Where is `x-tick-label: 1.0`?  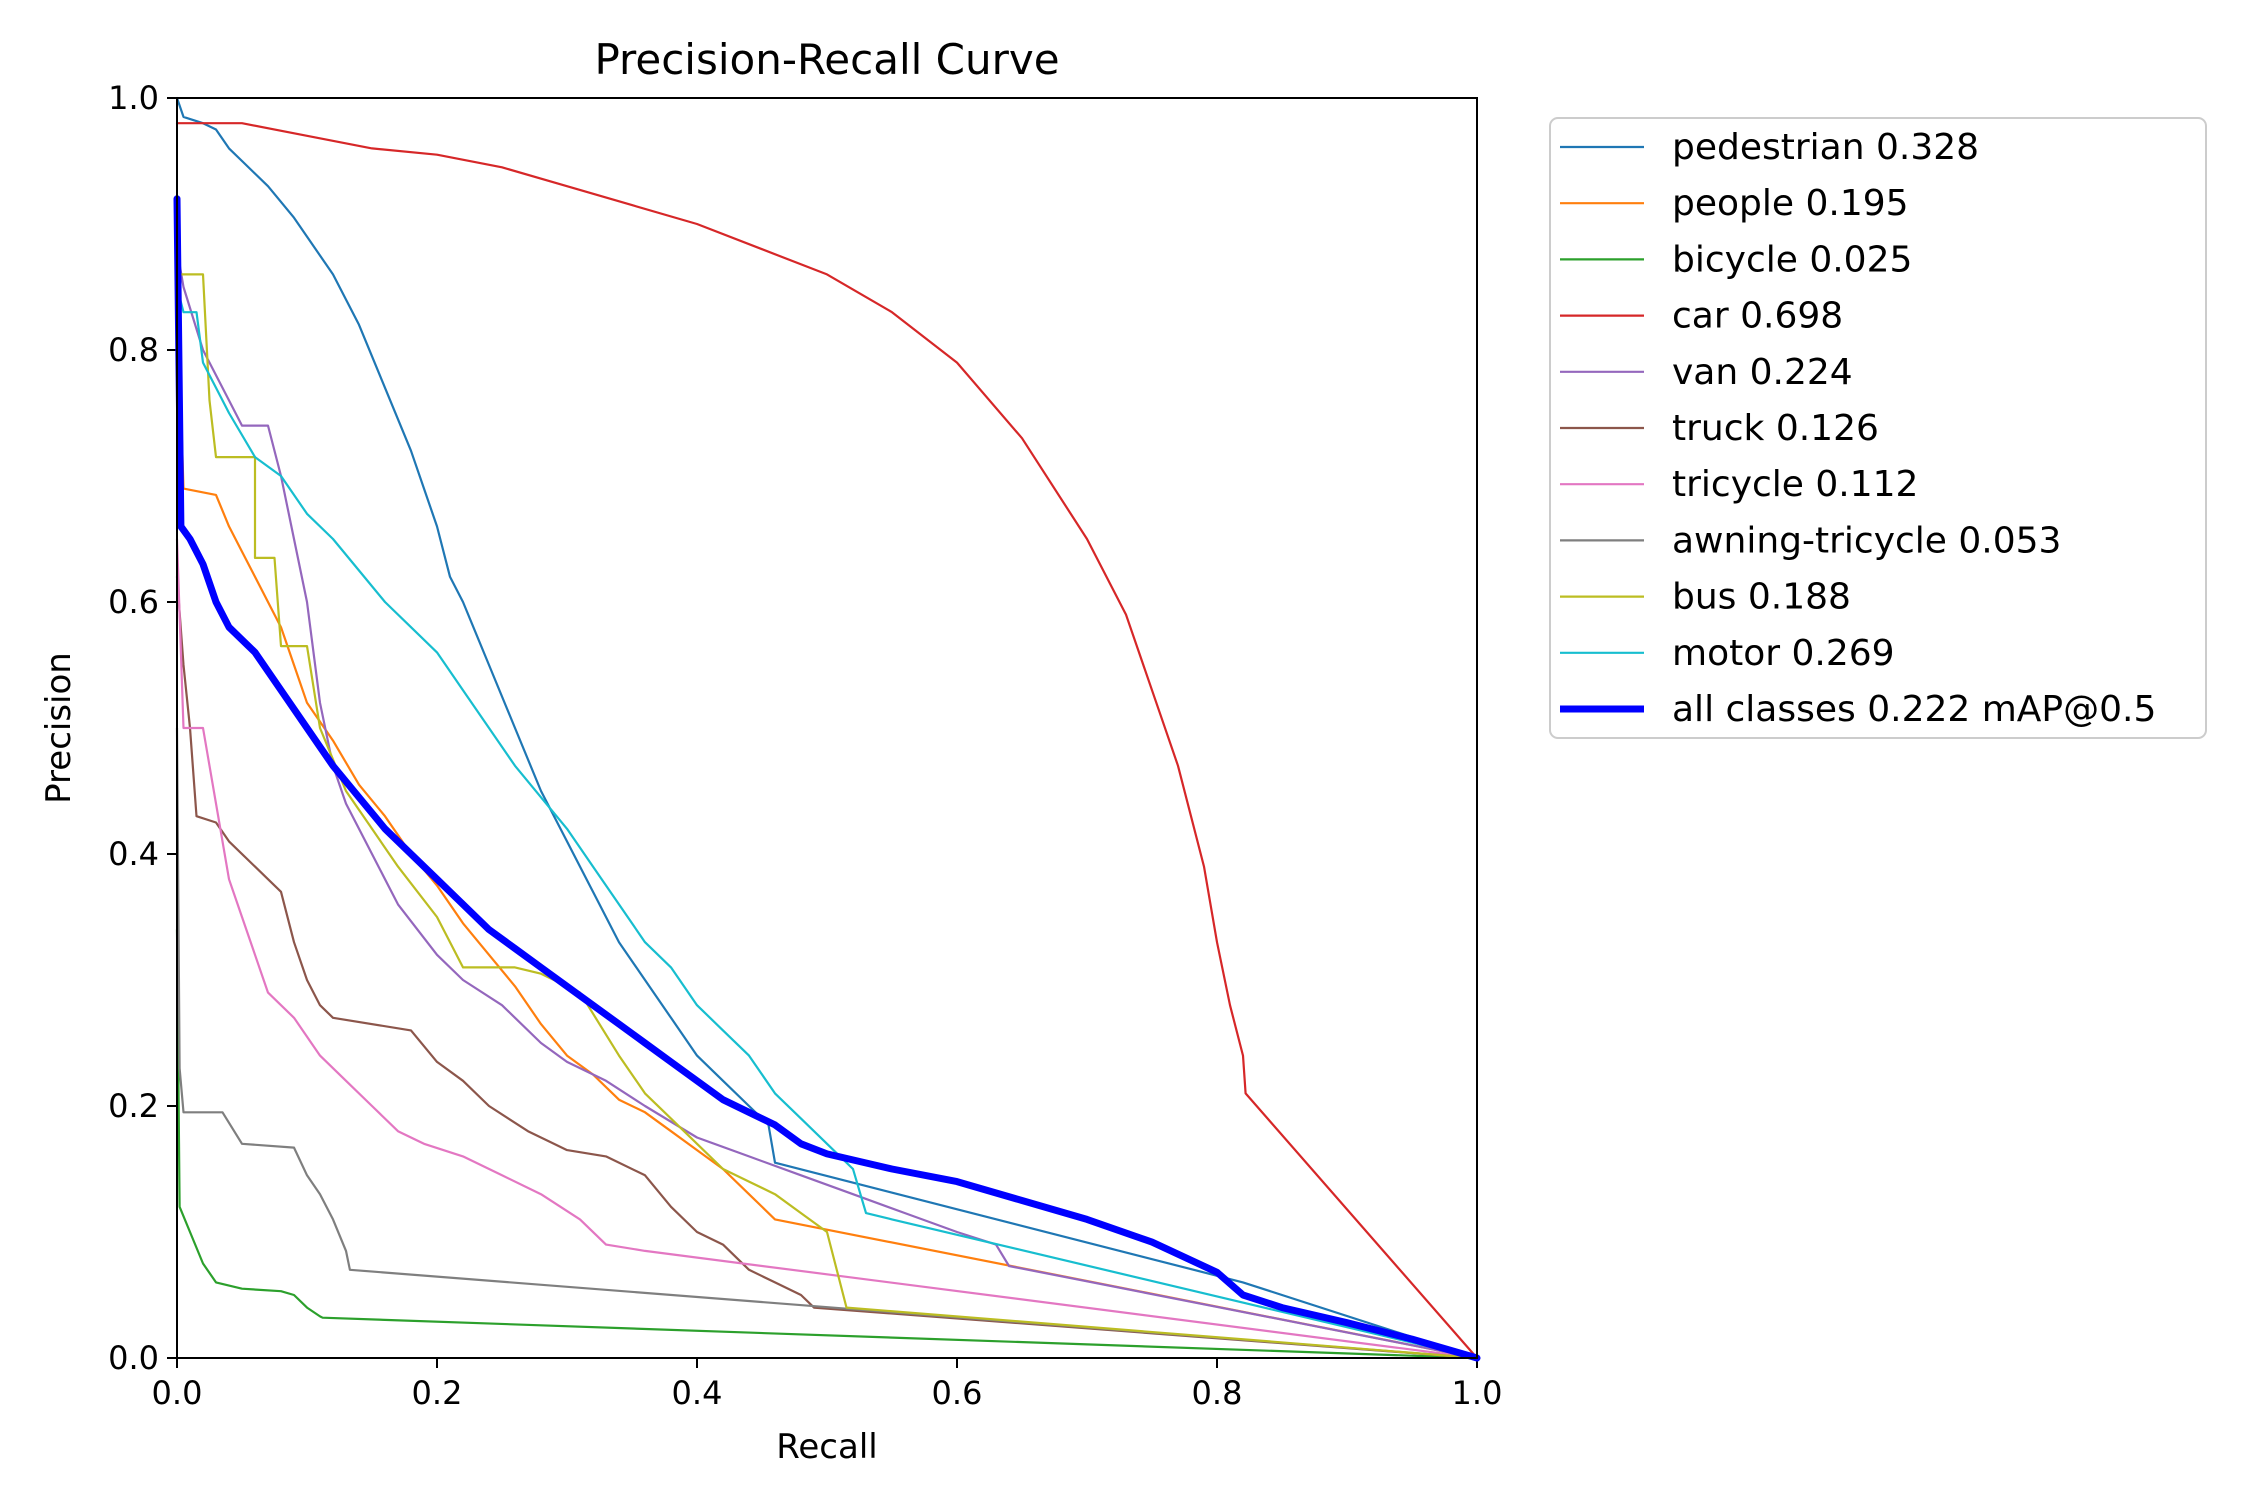 x-tick-label: 1.0 is located at coordinates (1477, 1393).